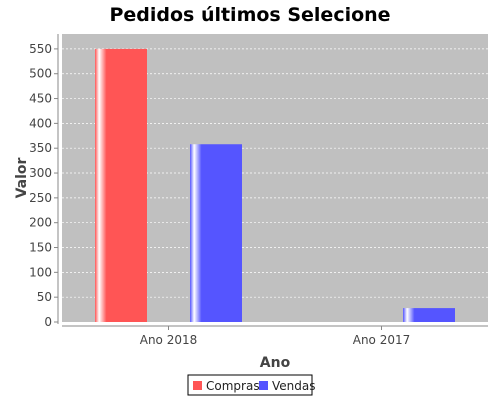 The image size is (500, 400). What do you see at coordinates (40, 248) in the screenshot?
I see `y-tick-label: 150` at bounding box center [40, 248].